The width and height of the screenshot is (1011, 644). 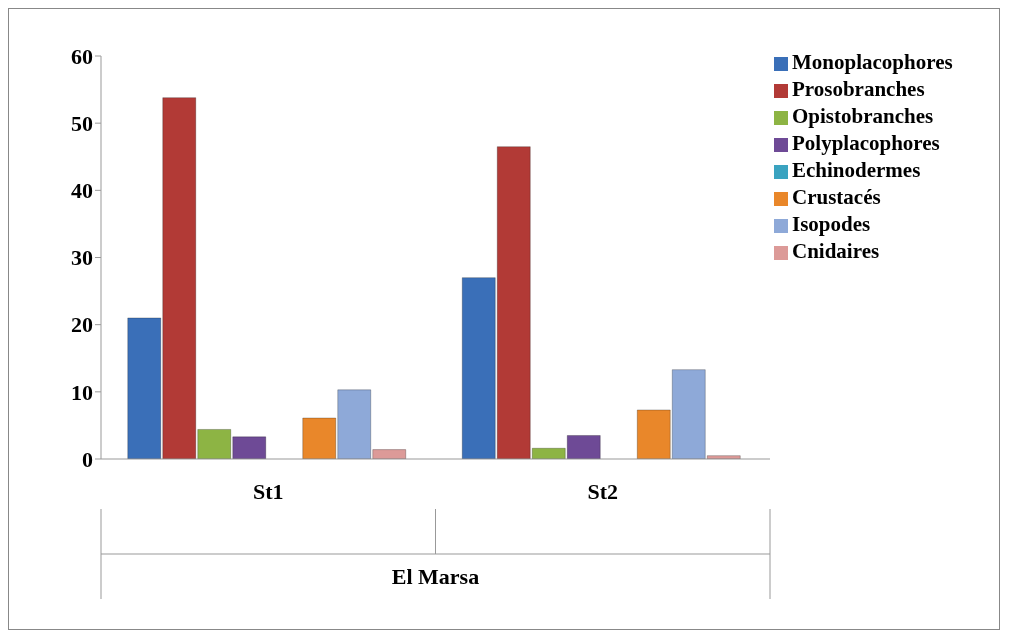 What do you see at coordinates (863, 116) in the screenshot?
I see `legend-label: Opistobranches` at bounding box center [863, 116].